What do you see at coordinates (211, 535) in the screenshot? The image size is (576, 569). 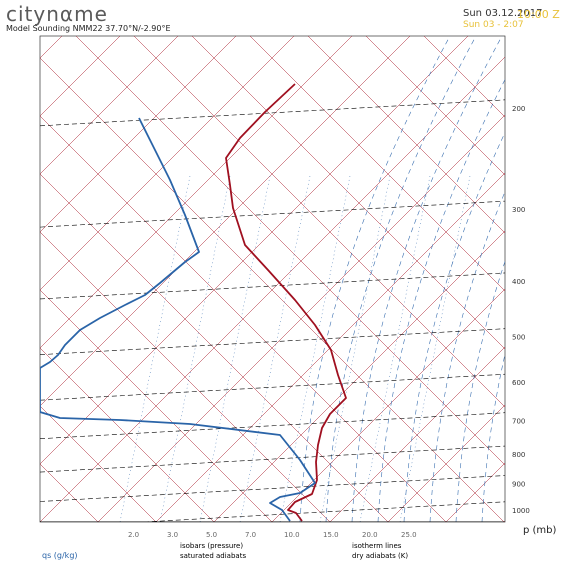 I see `mixing-ratio-tick-label: 5.0` at bounding box center [211, 535].